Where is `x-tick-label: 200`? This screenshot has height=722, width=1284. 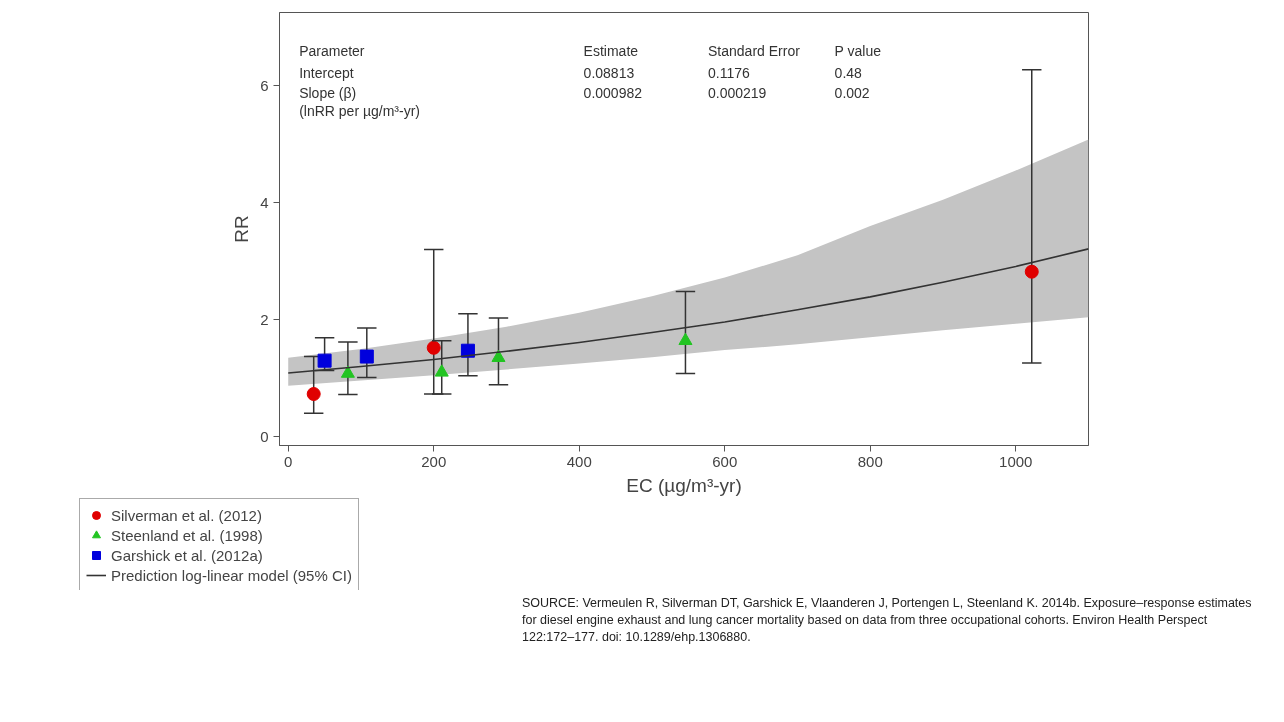 x-tick-label: 200 is located at coordinates (434, 461).